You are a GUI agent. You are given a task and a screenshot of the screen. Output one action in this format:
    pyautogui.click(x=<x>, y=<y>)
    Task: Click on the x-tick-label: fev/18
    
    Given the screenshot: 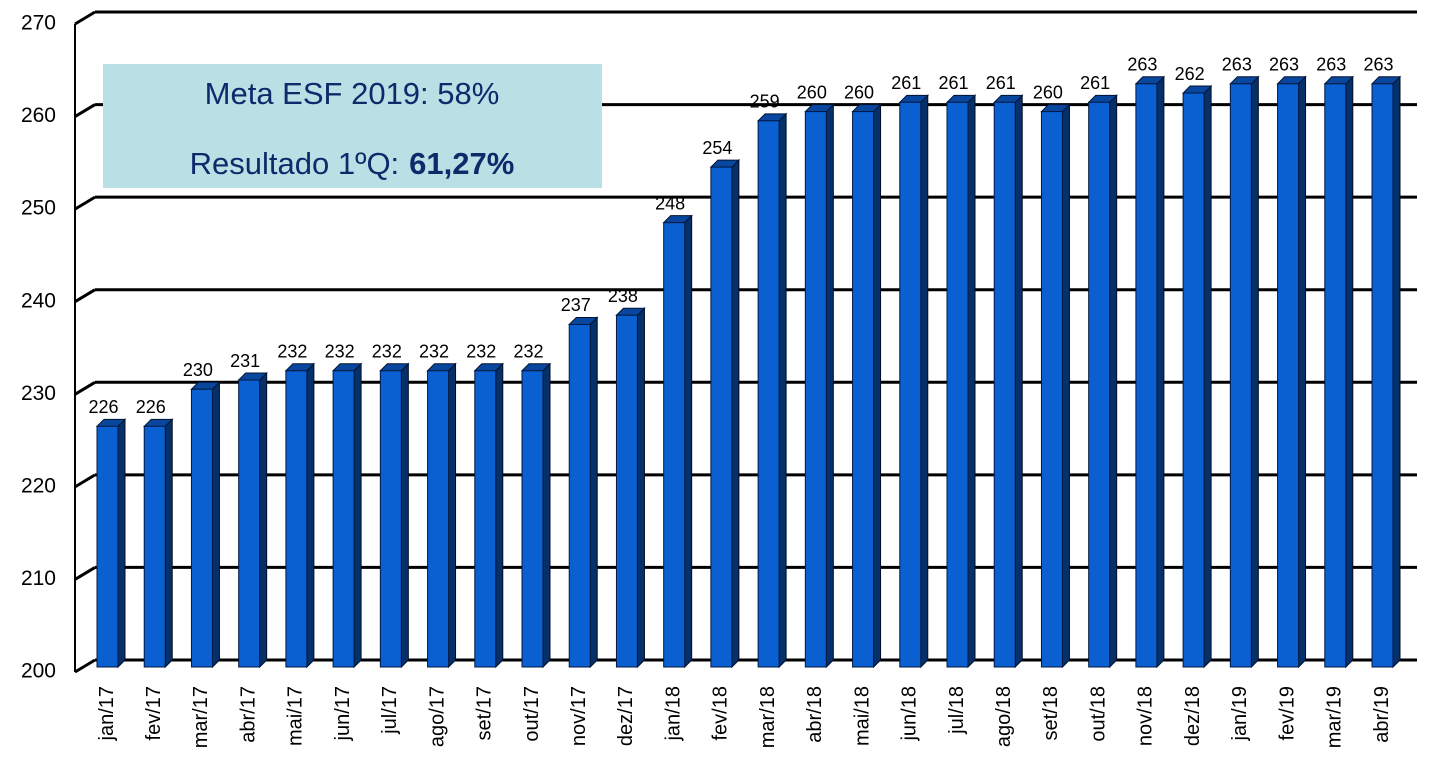 What is the action you would take?
    pyautogui.click(x=721, y=713)
    